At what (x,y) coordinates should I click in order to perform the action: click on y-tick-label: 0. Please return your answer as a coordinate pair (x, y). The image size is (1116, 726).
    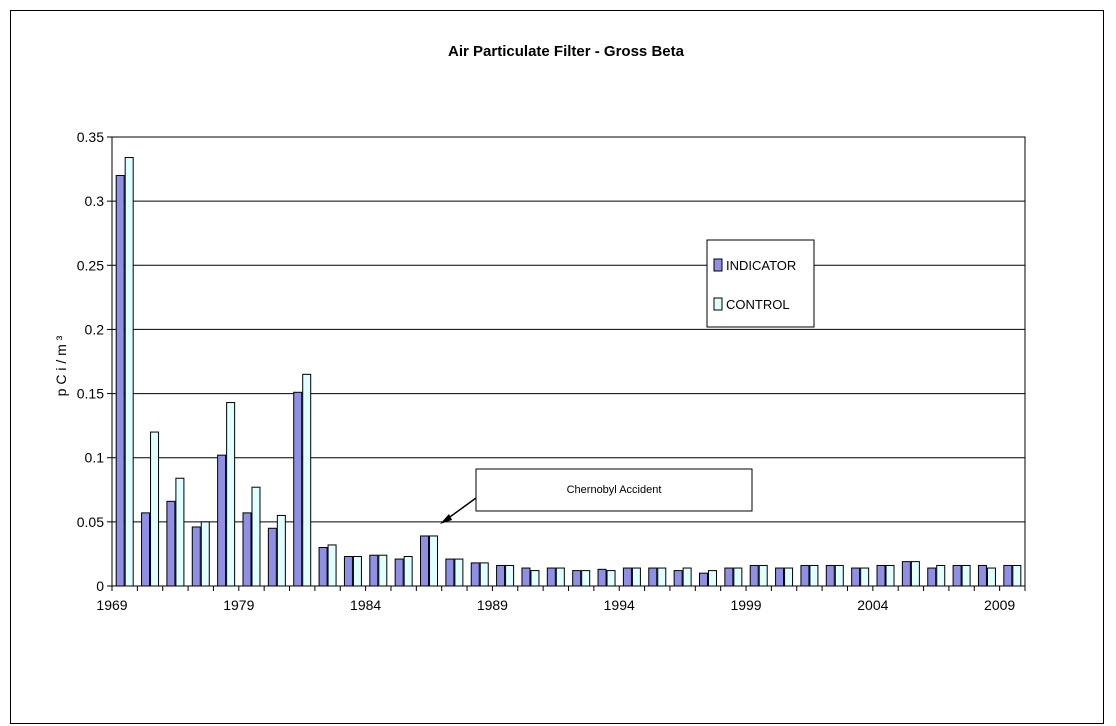
    Looking at the image, I should click on (100, 586).